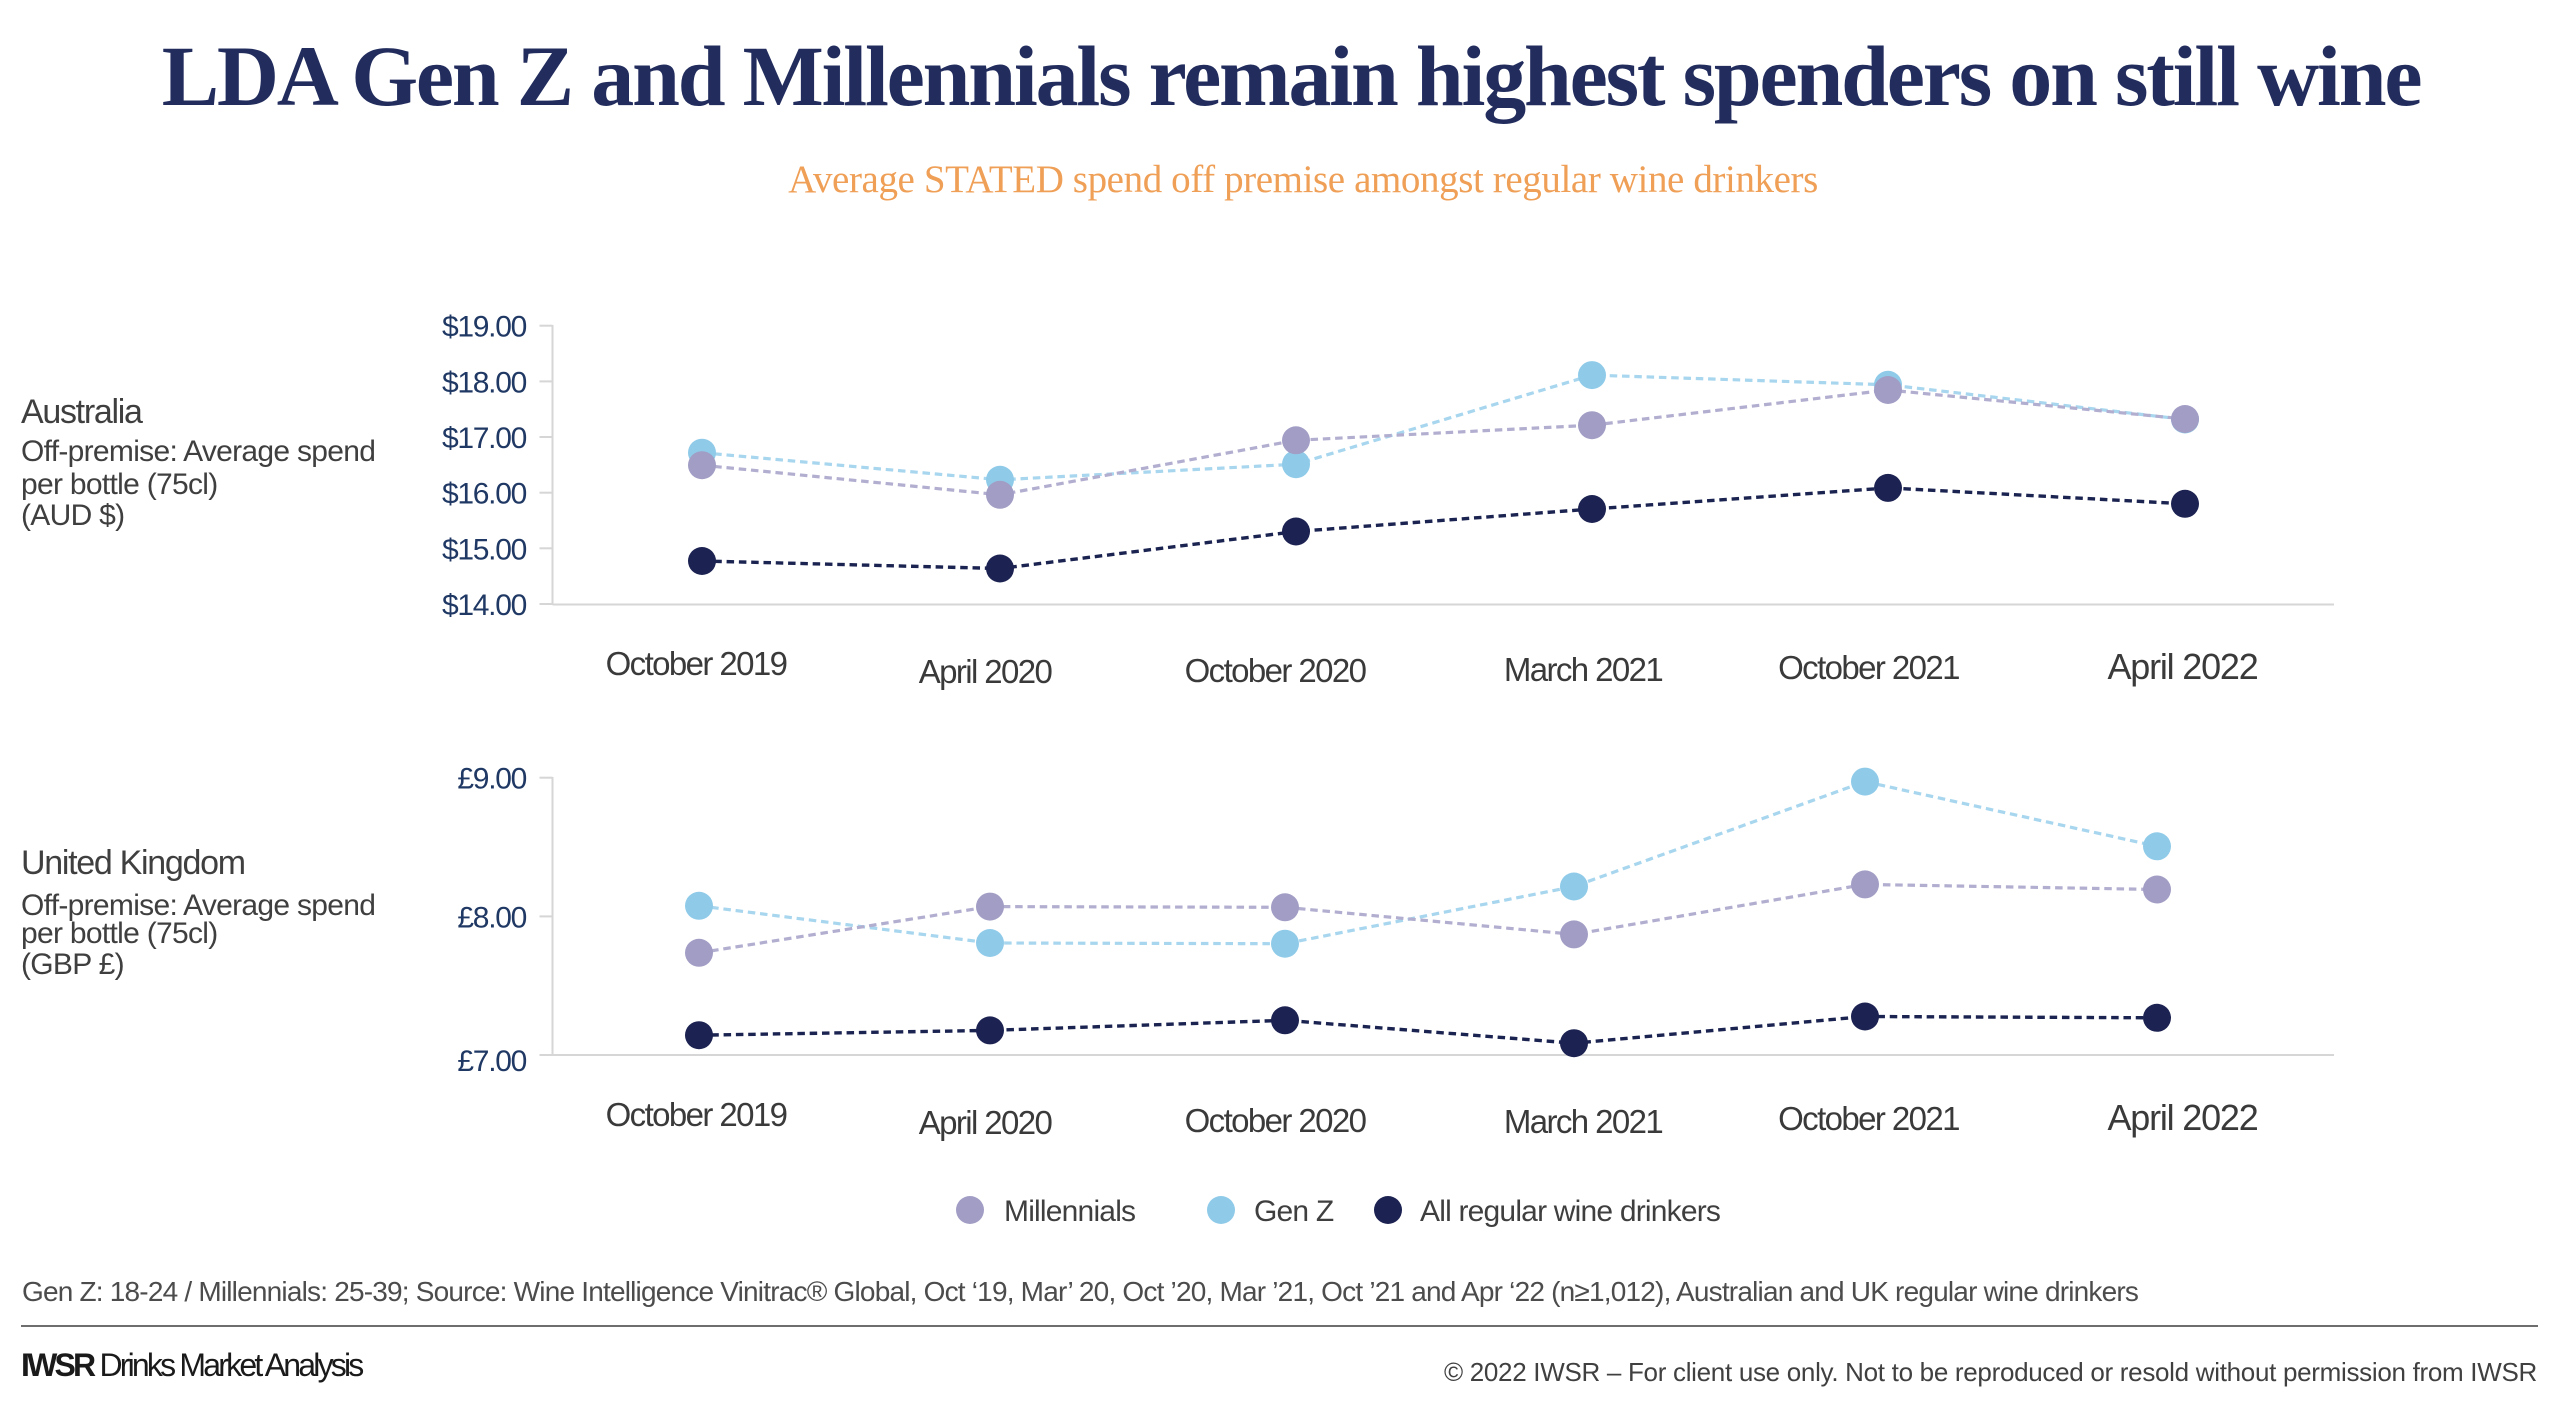  Describe the element at coordinates (484, 549) in the screenshot. I see `svg-text: $15.00` at that location.